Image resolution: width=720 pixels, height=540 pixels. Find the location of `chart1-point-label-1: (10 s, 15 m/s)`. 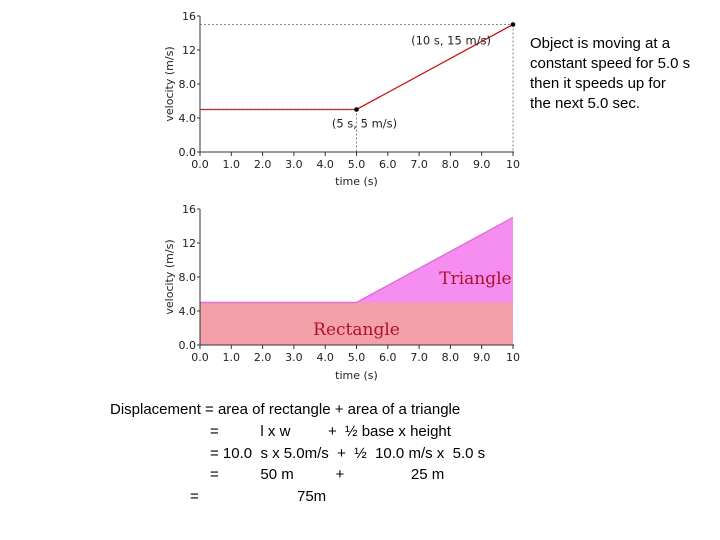

chart1-point-label-1: (10 s, 15 m/s) is located at coordinates (451, 41).